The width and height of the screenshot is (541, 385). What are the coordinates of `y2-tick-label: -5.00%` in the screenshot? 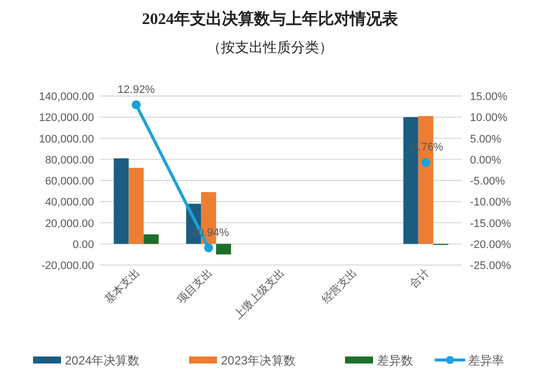 It's located at (488, 182).